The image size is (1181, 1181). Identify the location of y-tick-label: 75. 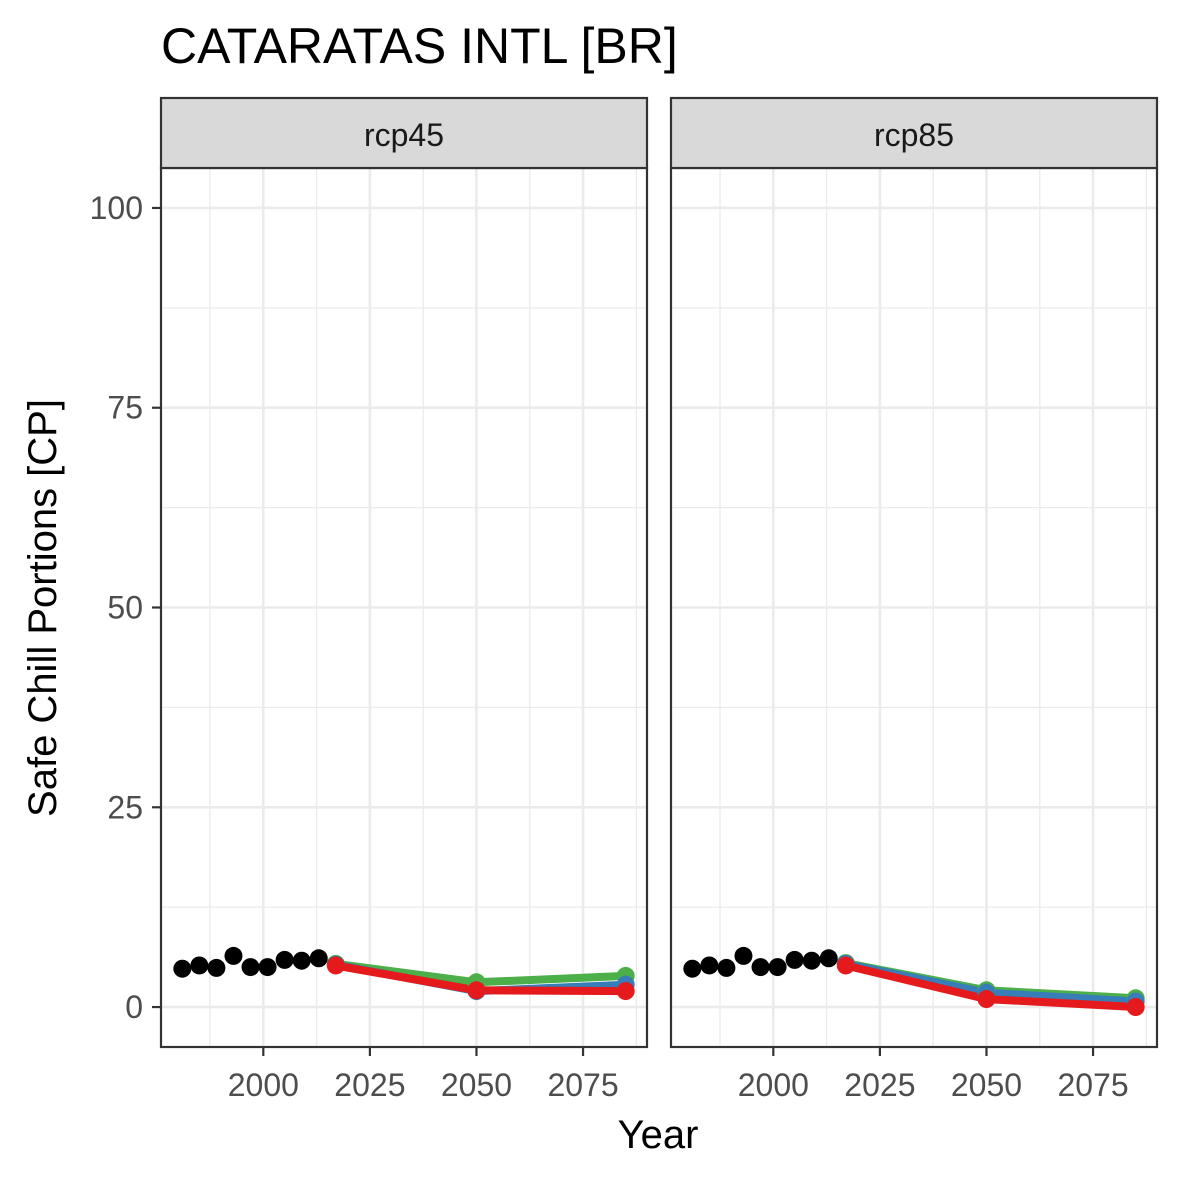
(125, 408).